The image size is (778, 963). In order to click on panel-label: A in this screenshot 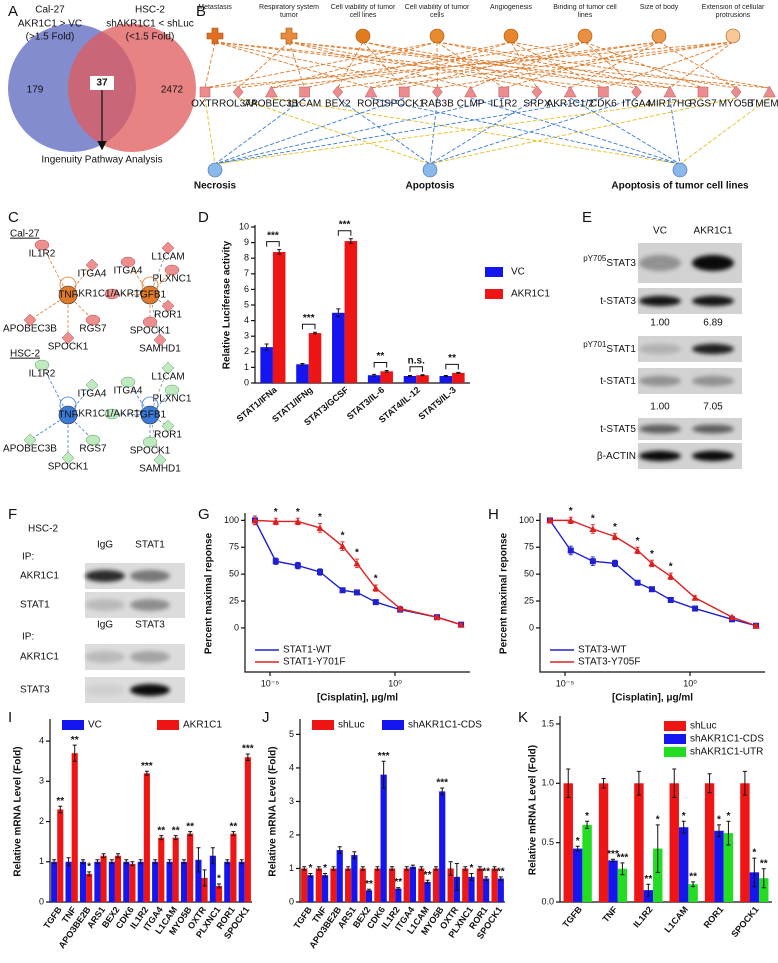, I will do `click(13, 11)`.